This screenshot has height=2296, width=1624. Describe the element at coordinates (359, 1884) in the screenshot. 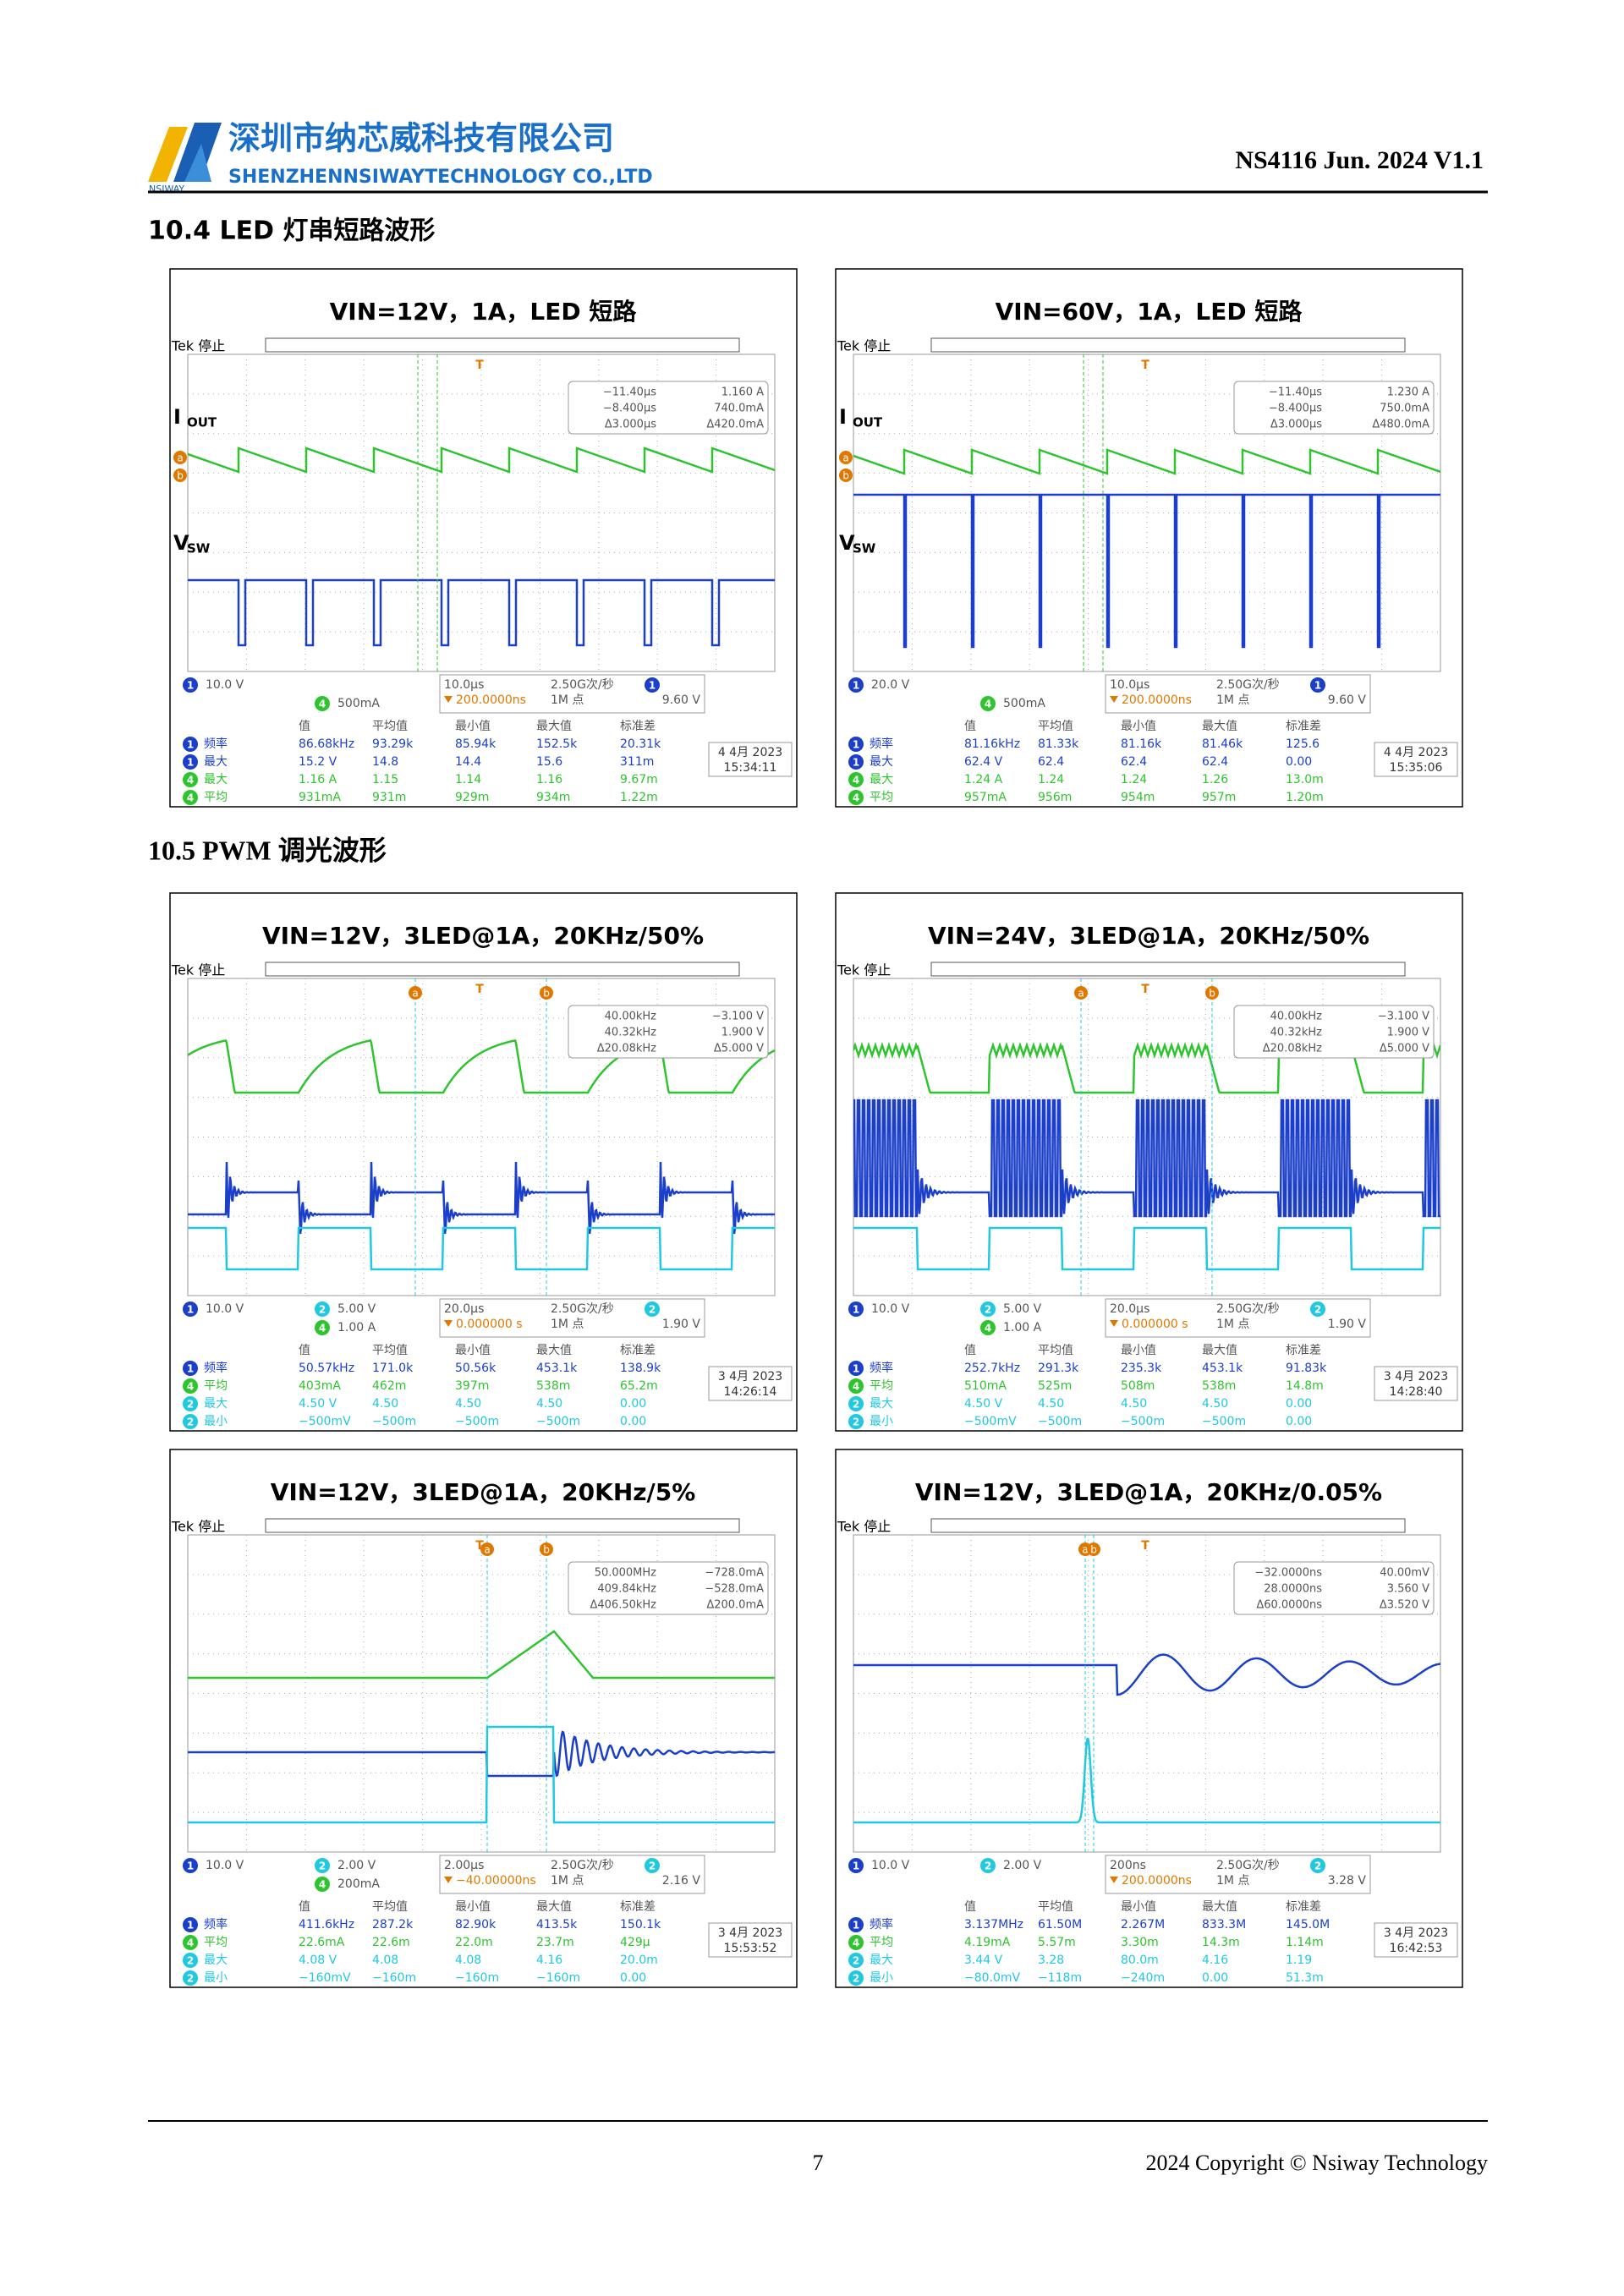

I see `channel-scale: 200mA` at that location.